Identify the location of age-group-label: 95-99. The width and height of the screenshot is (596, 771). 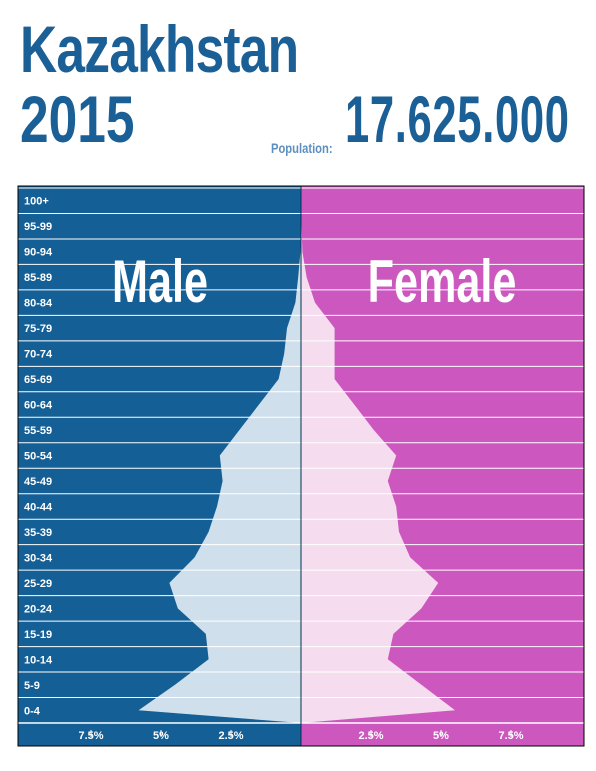
(38, 227).